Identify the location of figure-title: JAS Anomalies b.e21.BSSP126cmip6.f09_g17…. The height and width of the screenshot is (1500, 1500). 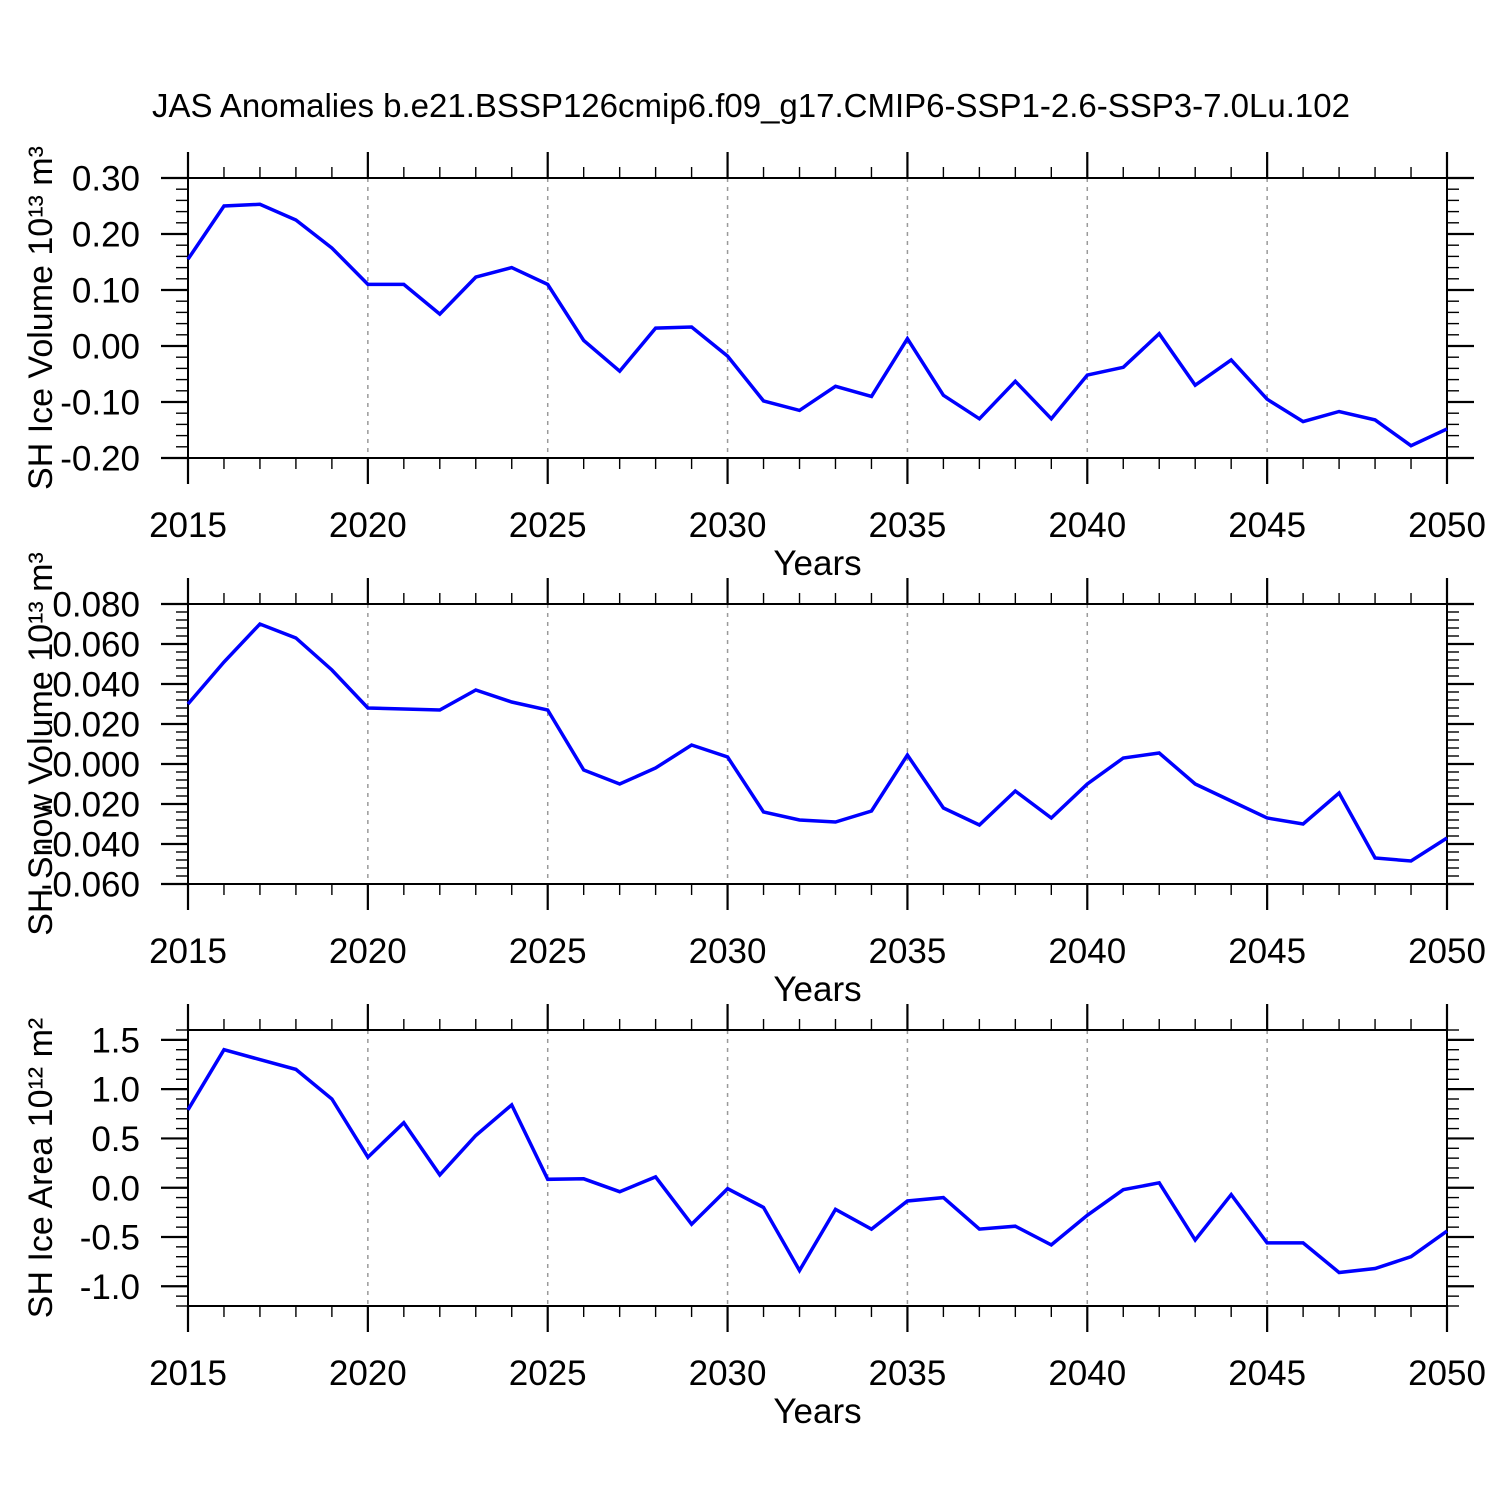
(751, 105).